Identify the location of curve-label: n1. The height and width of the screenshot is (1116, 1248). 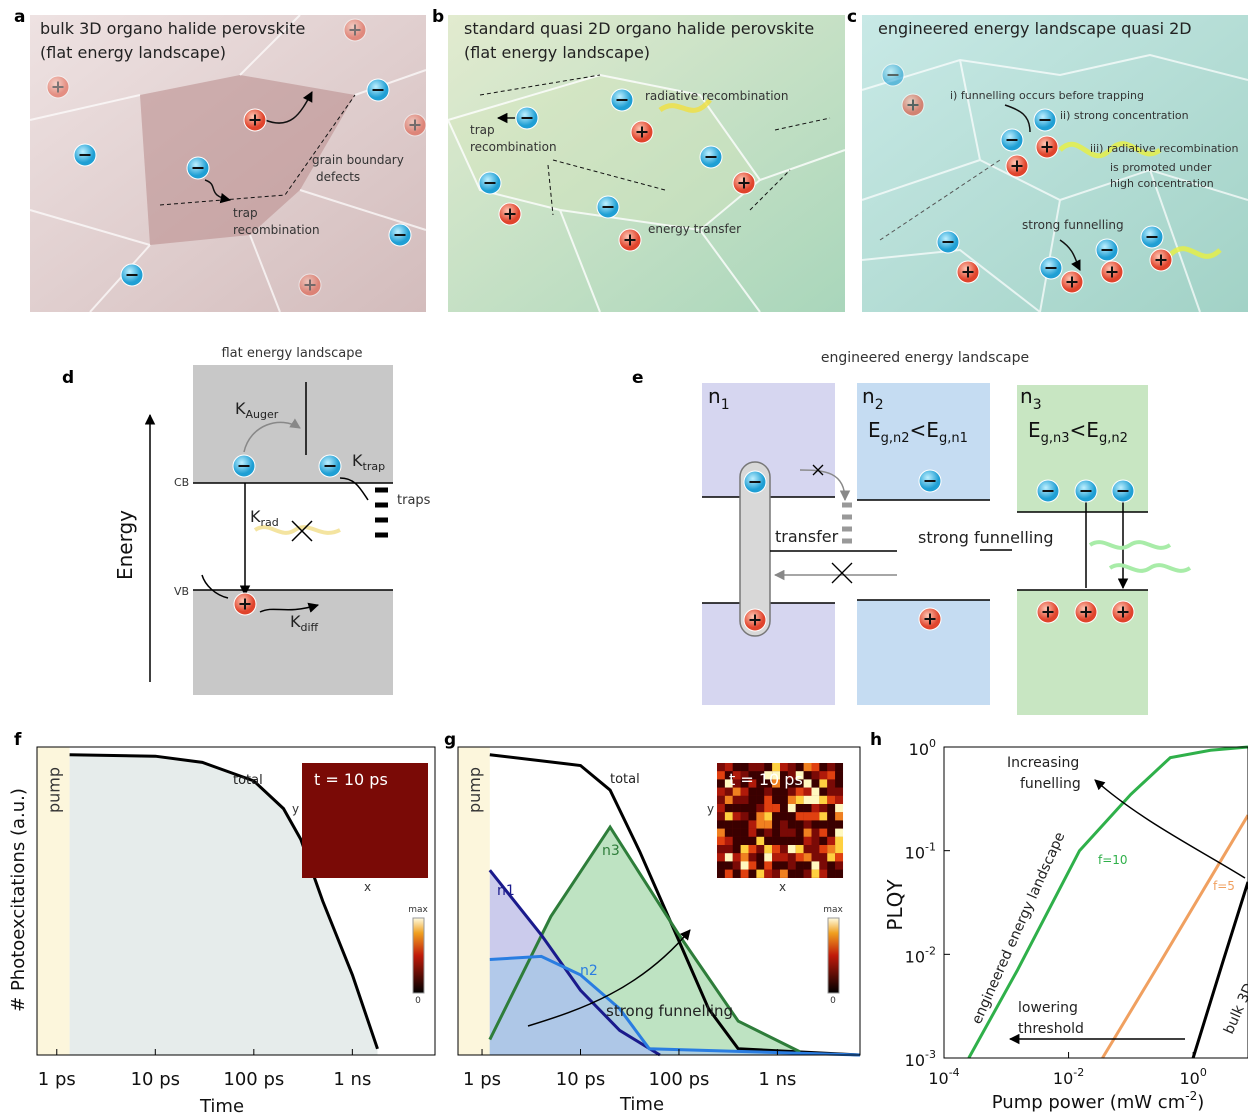
(506, 891).